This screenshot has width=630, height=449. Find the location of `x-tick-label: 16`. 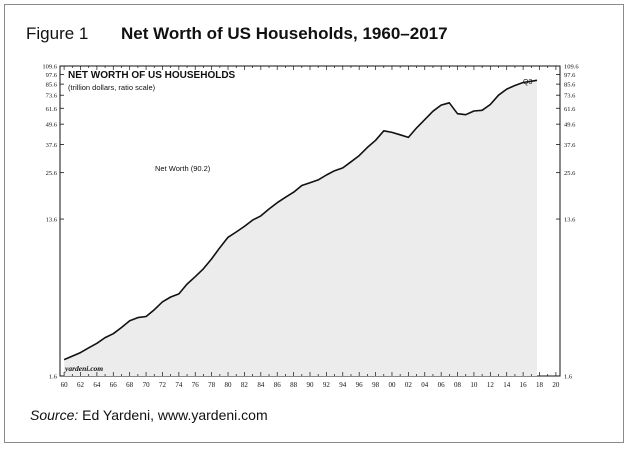

x-tick-label: 16 is located at coordinates (524, 385).